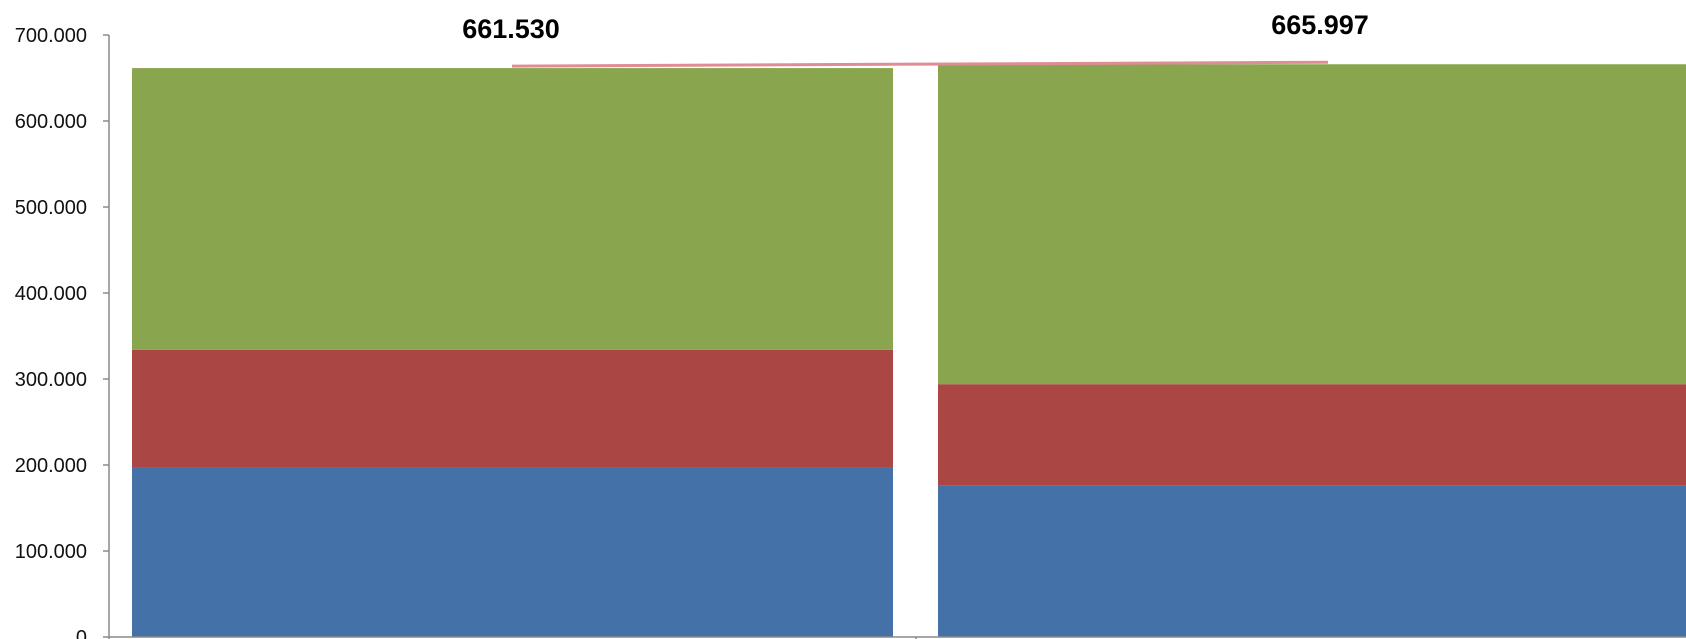  What do you see at coordinates (51, 294) in the screenshot?
I see `y-tick-label: 400.000` at bounding box center [51, 294].